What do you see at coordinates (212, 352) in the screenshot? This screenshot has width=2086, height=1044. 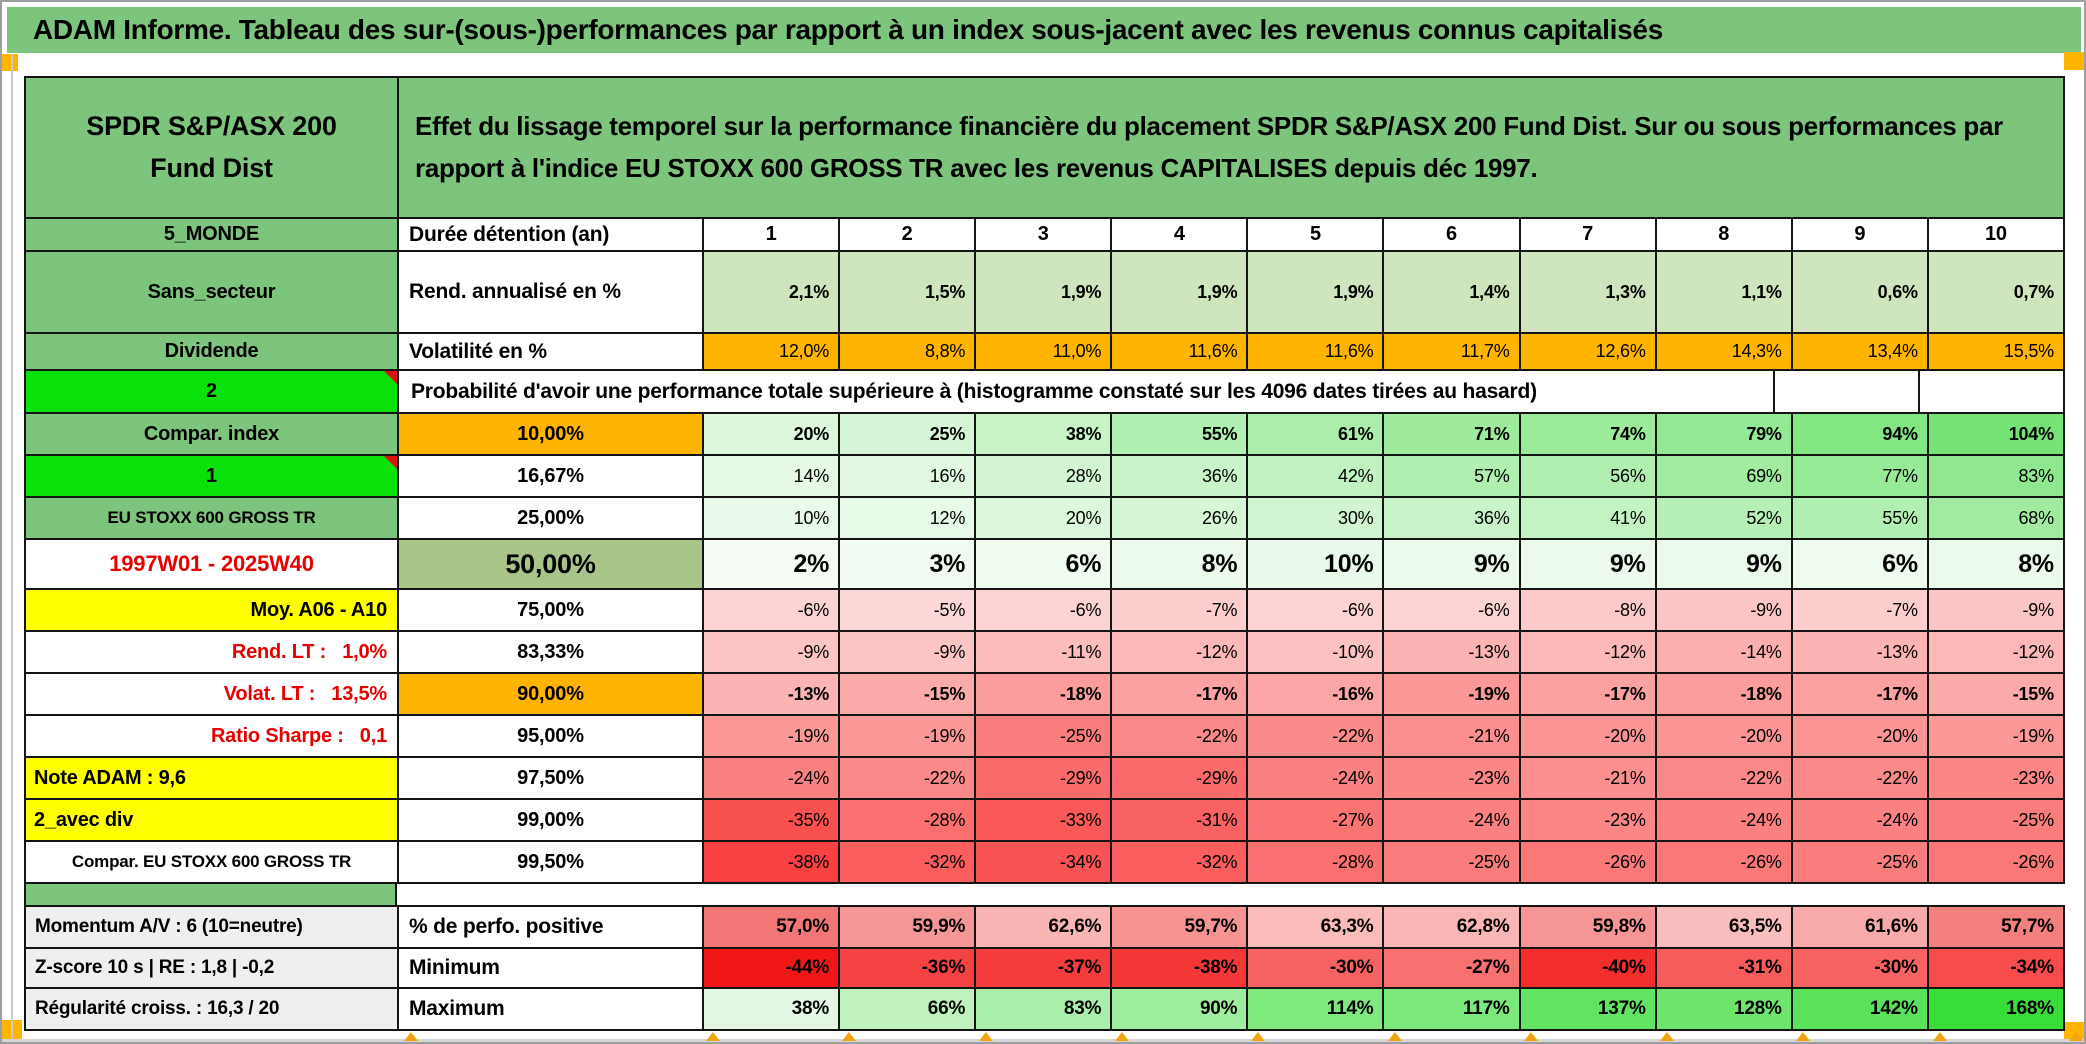 I see `row-label-cell: Dividende` at bounding box center [212, 352].